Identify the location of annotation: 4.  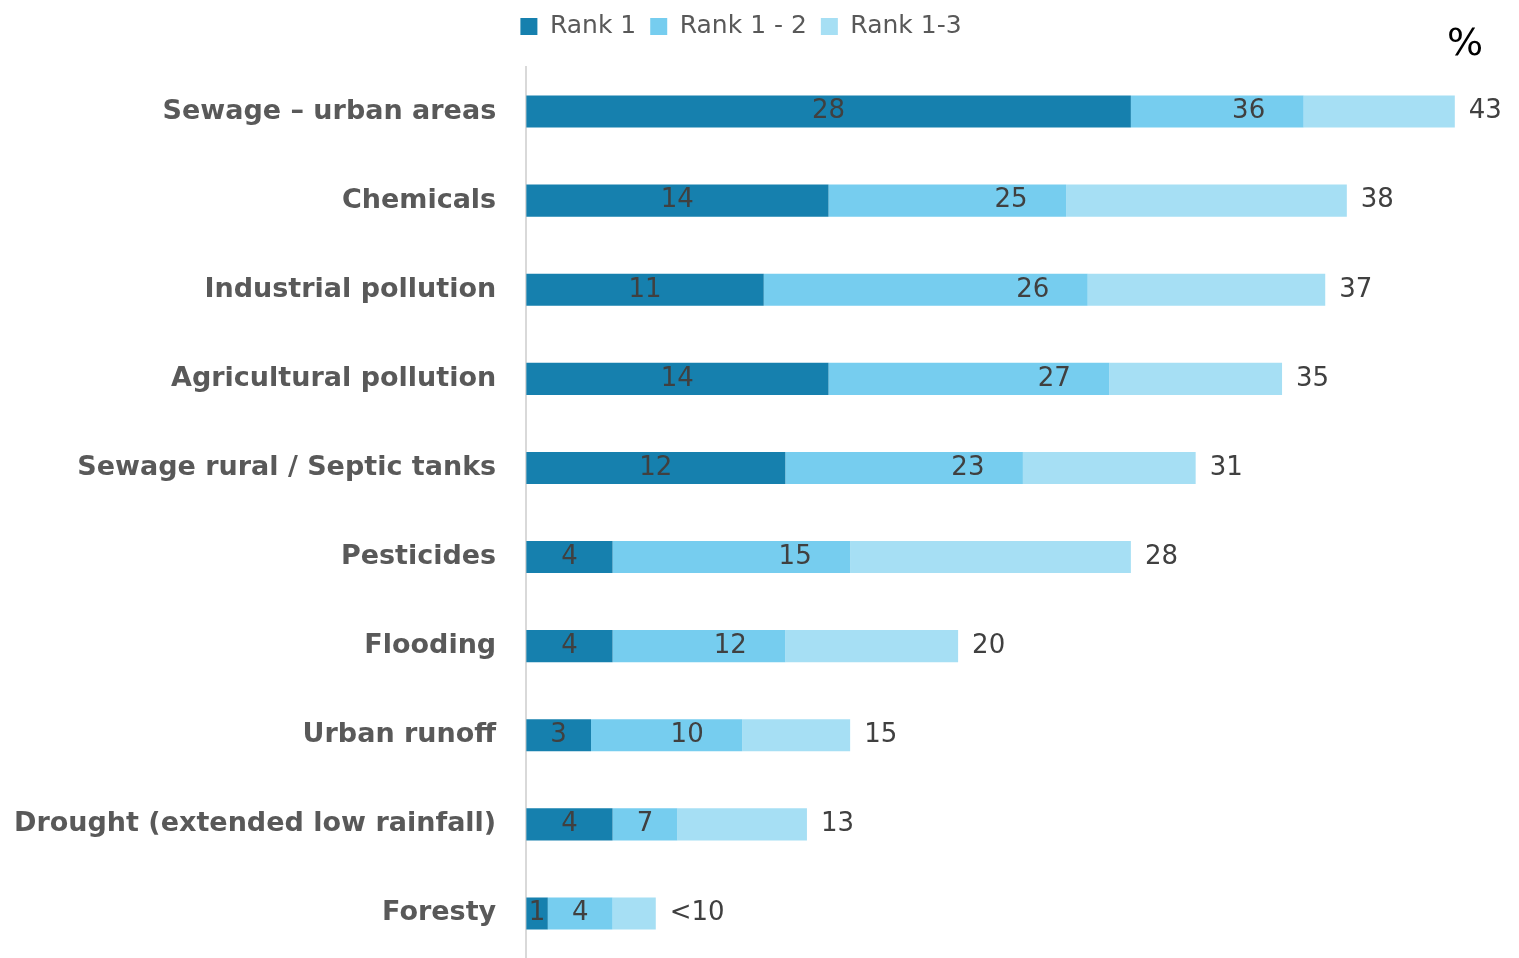
(580, 911).